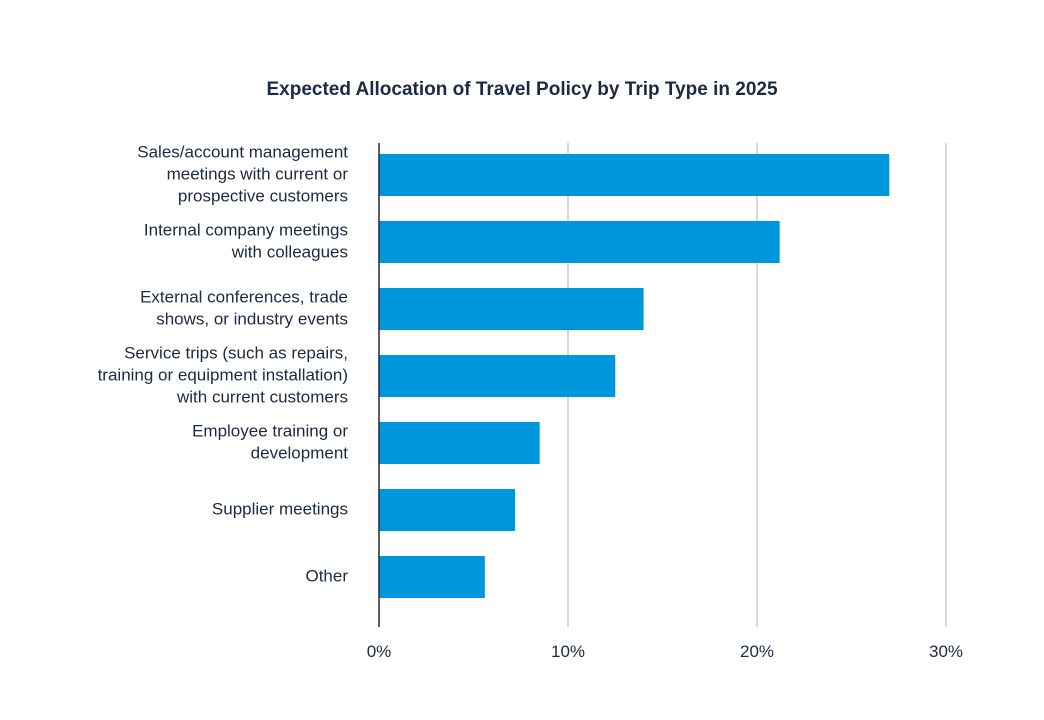 The width and height of the screenshot is (1044, 720). What do you see at coordinates (568, 651) in the screenshot?
I see `x-tick-label-10: 10%` at bounding box center [568, 651].